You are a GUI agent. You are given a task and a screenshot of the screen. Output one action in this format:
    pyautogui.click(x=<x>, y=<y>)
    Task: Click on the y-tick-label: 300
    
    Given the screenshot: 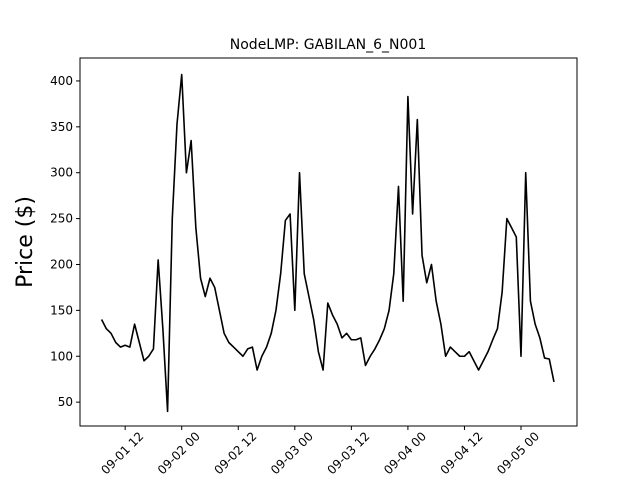 What is the action you would take?
    pyautogui.click(x=61, y=173)
    